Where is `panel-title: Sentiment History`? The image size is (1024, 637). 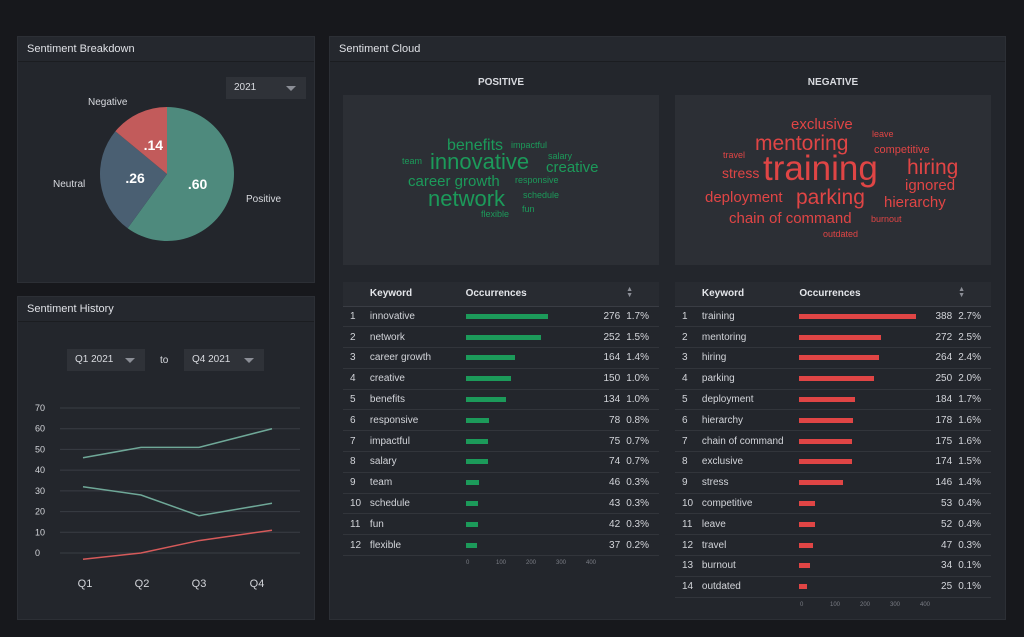 panel-title: Sentiment History is located at coordinates (166, 309).